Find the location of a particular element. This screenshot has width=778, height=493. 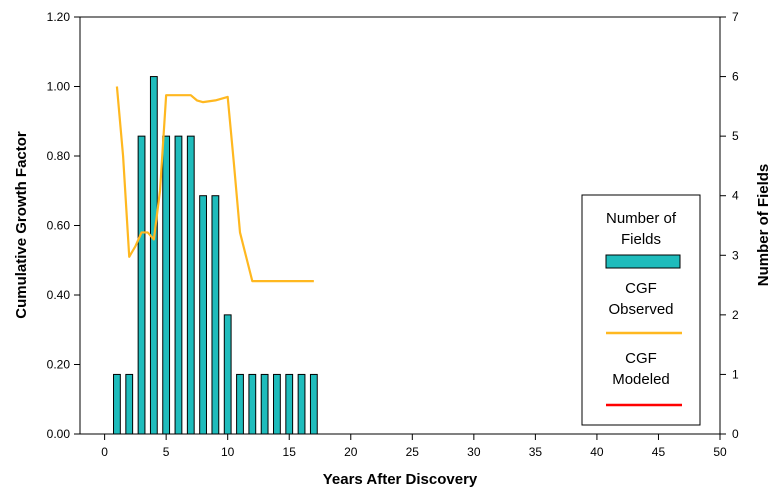

legend-box is located at coordinates (641, 310).